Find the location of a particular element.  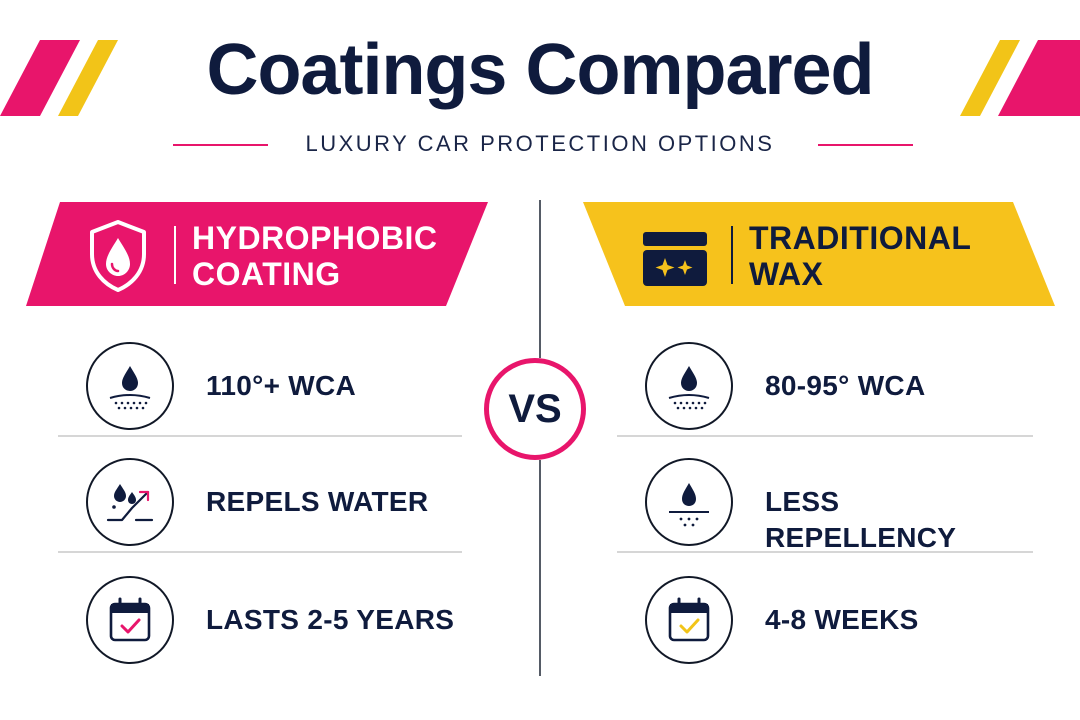

banner-title: TRADITIONAL WAX is located at coordinates (860, 256).